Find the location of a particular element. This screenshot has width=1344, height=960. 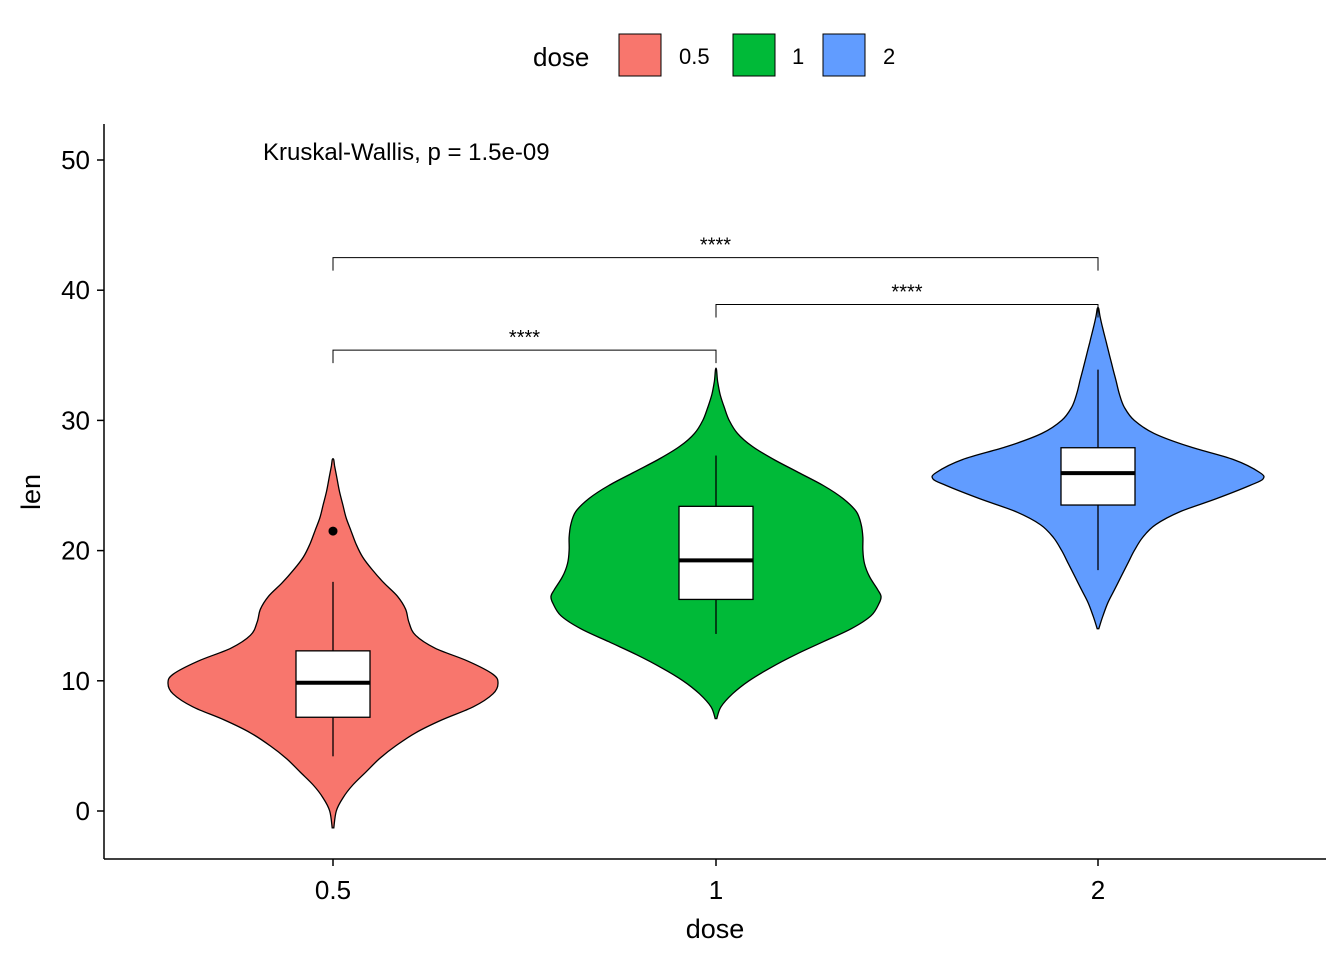

legend: dose 0.5 1 2 is located at coordinates (714, 55).